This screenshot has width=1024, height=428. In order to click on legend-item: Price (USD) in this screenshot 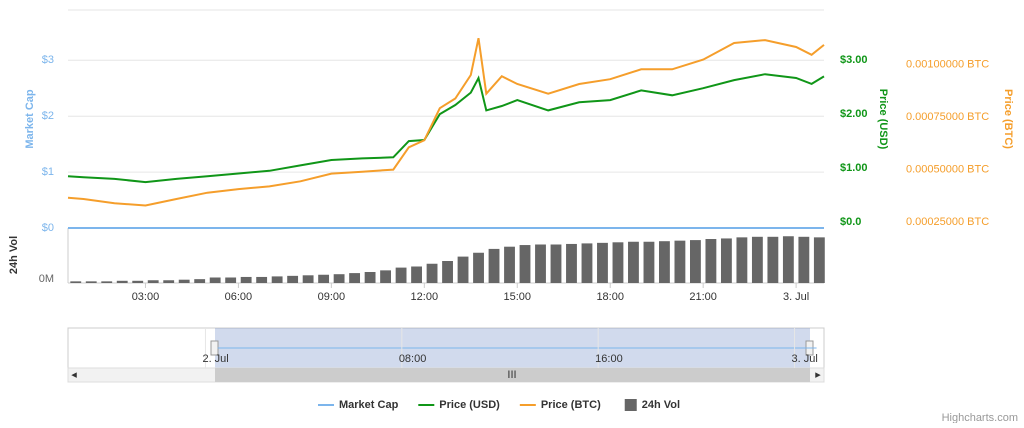, I will do `click(459, 405)`.